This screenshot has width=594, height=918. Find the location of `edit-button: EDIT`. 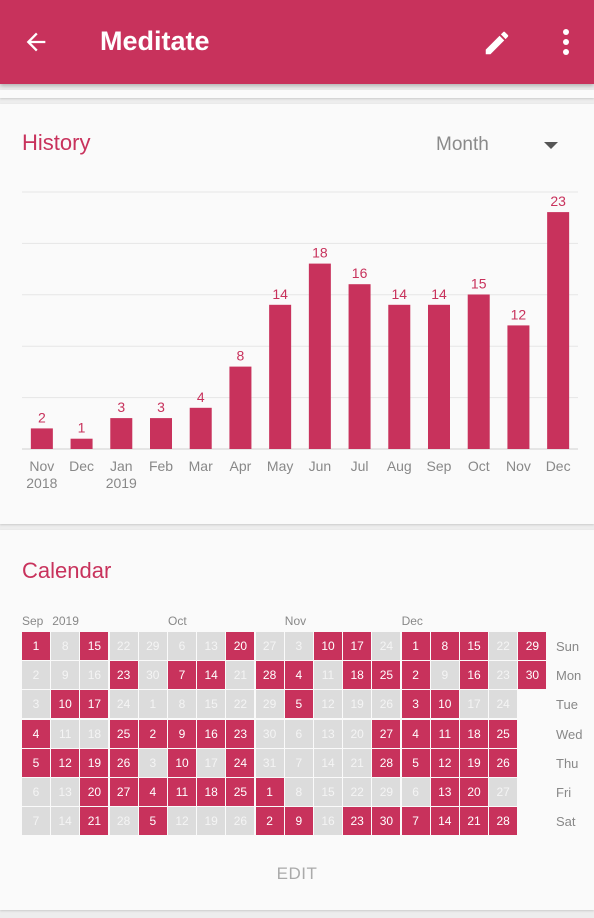

edit-button: EDIT is located at coordinates (297, 873).